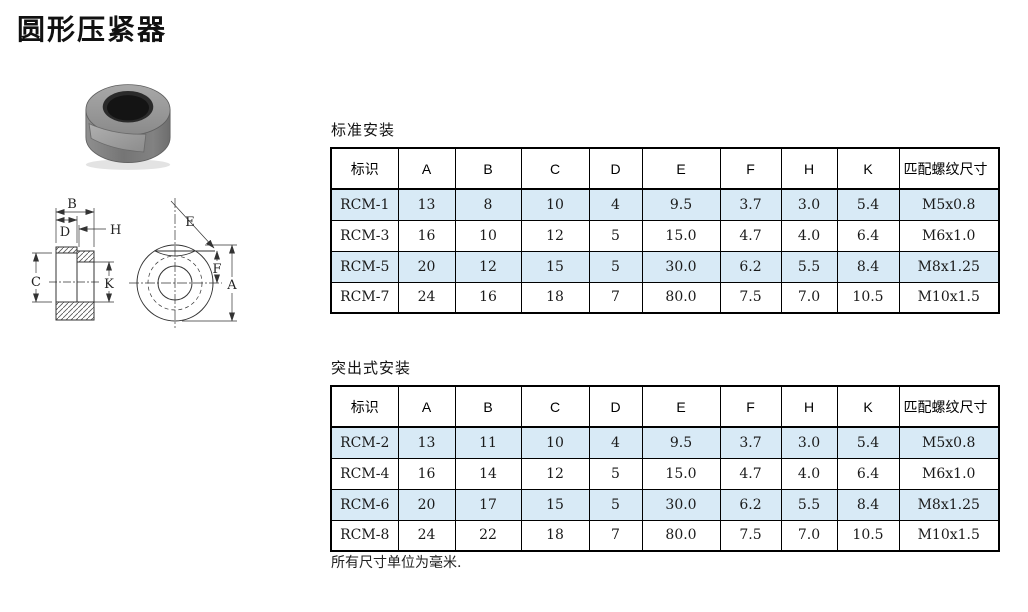 The width and height of the screenshot is (1028, 612). What do you see at coordinates (364, 406) in the screenshot?
I see `header-cell: 标识` at bounding box center [364, 406].